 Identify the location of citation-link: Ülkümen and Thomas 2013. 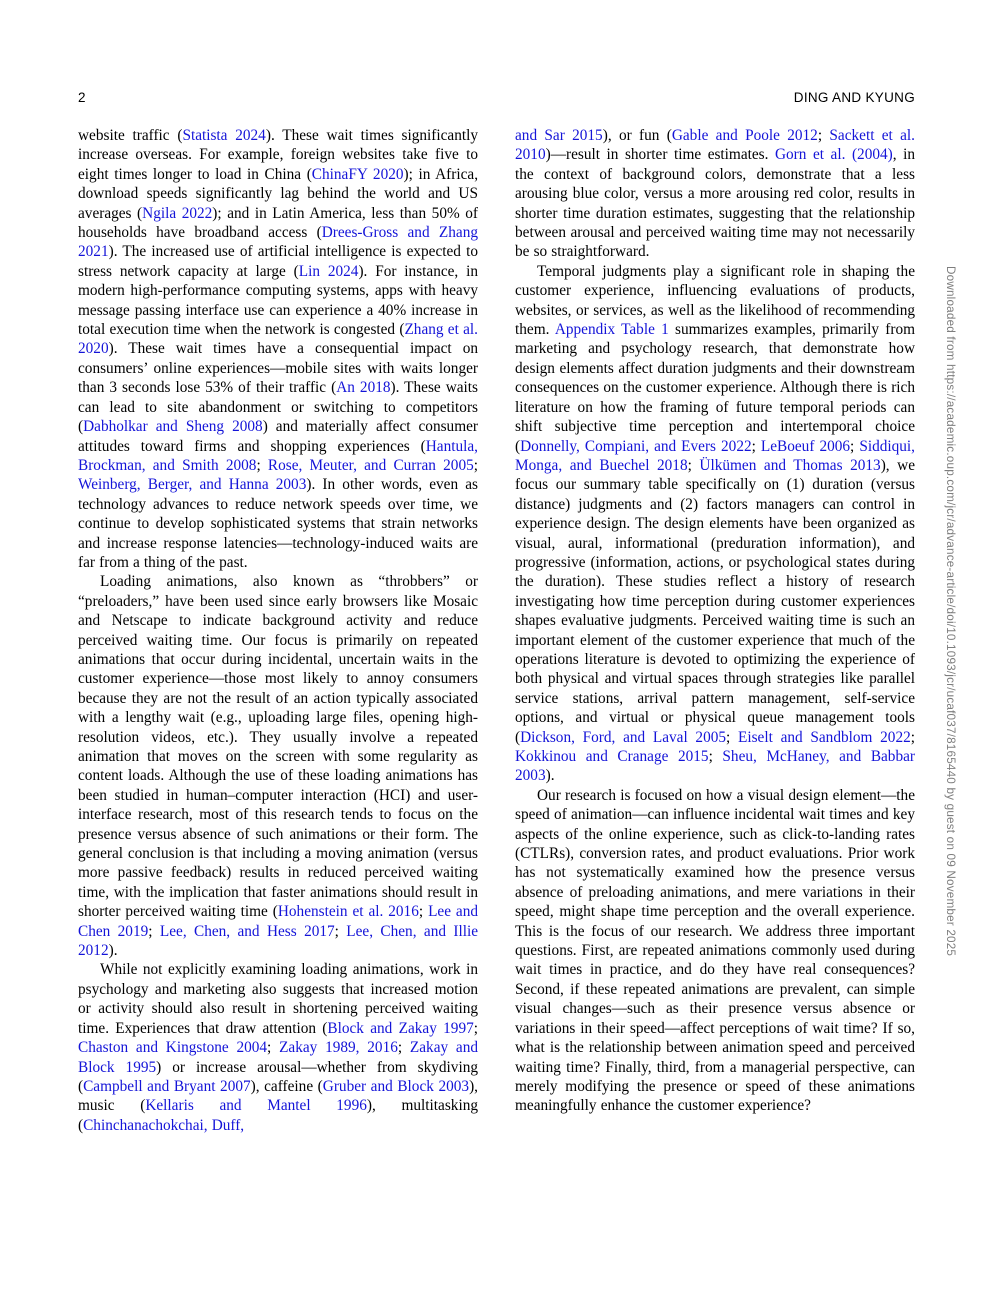
(790, 465).